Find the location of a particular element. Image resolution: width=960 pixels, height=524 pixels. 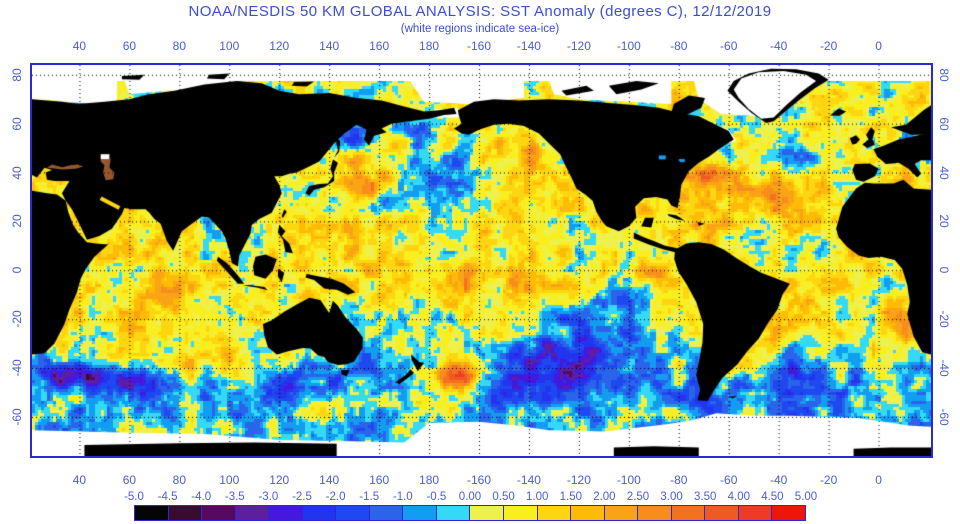

page-subtitle: (white regions indicate sea-ice) is located at coordinates (480, 29).